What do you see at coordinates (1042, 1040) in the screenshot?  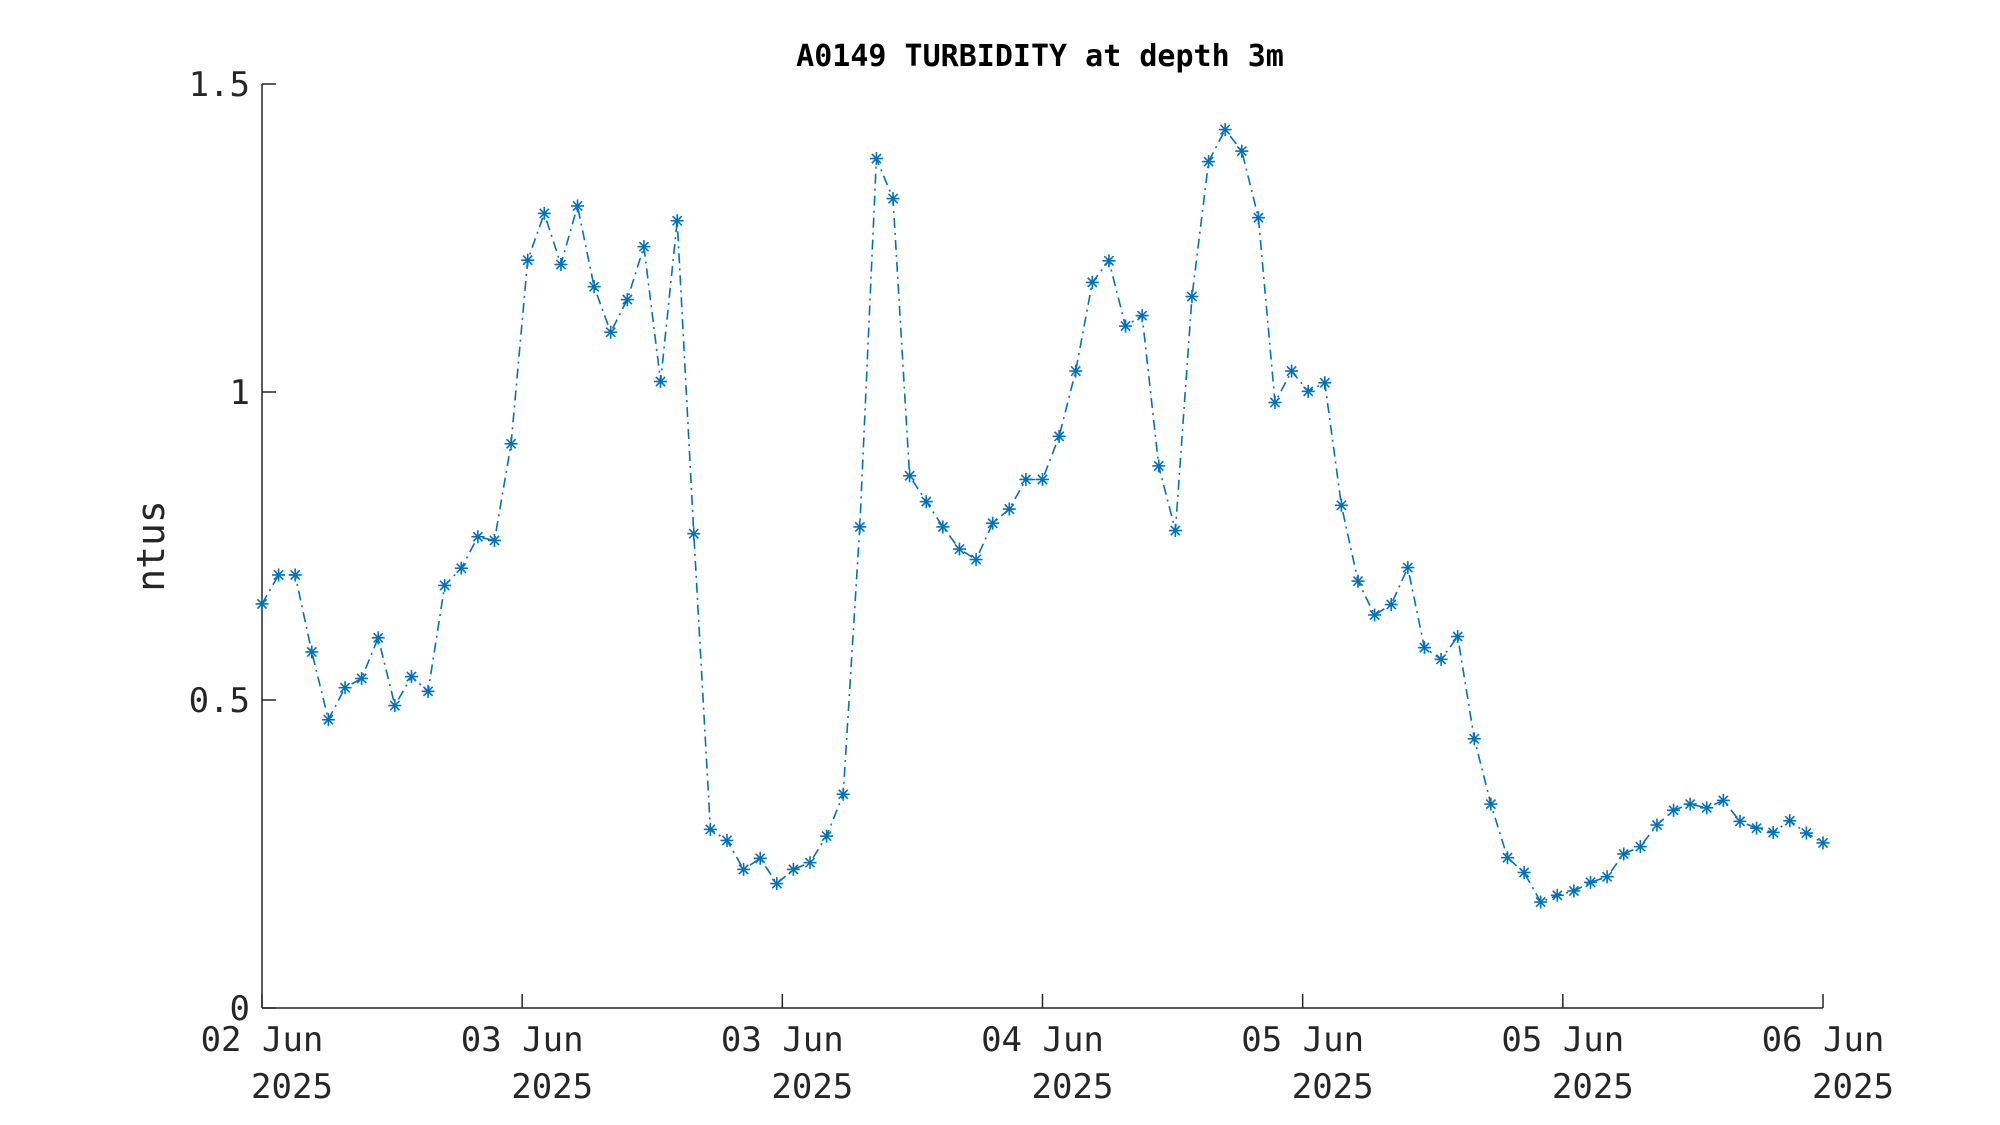 I see `x-tick-label-date: 04 Jun` at bounding box center [1042, 1040].